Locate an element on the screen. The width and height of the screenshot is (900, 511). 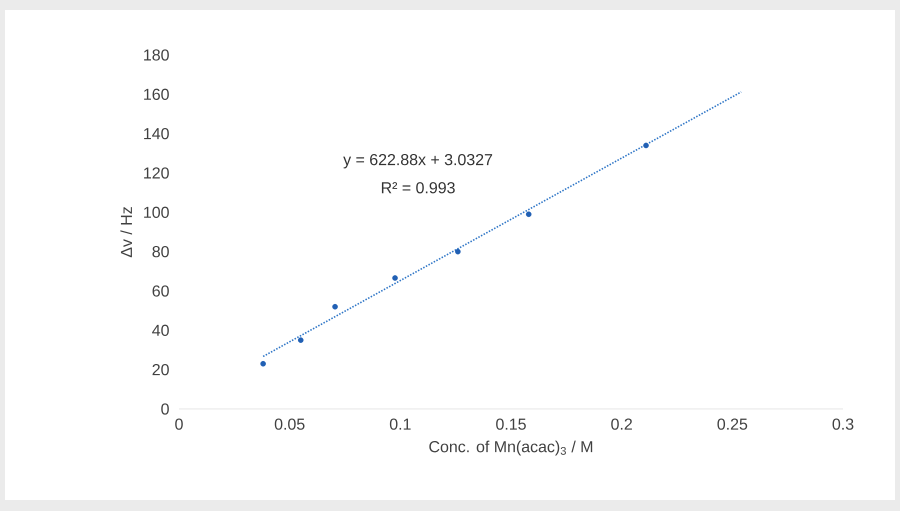
x-tick-label: 0.3 is located at coordinates (843, 424).